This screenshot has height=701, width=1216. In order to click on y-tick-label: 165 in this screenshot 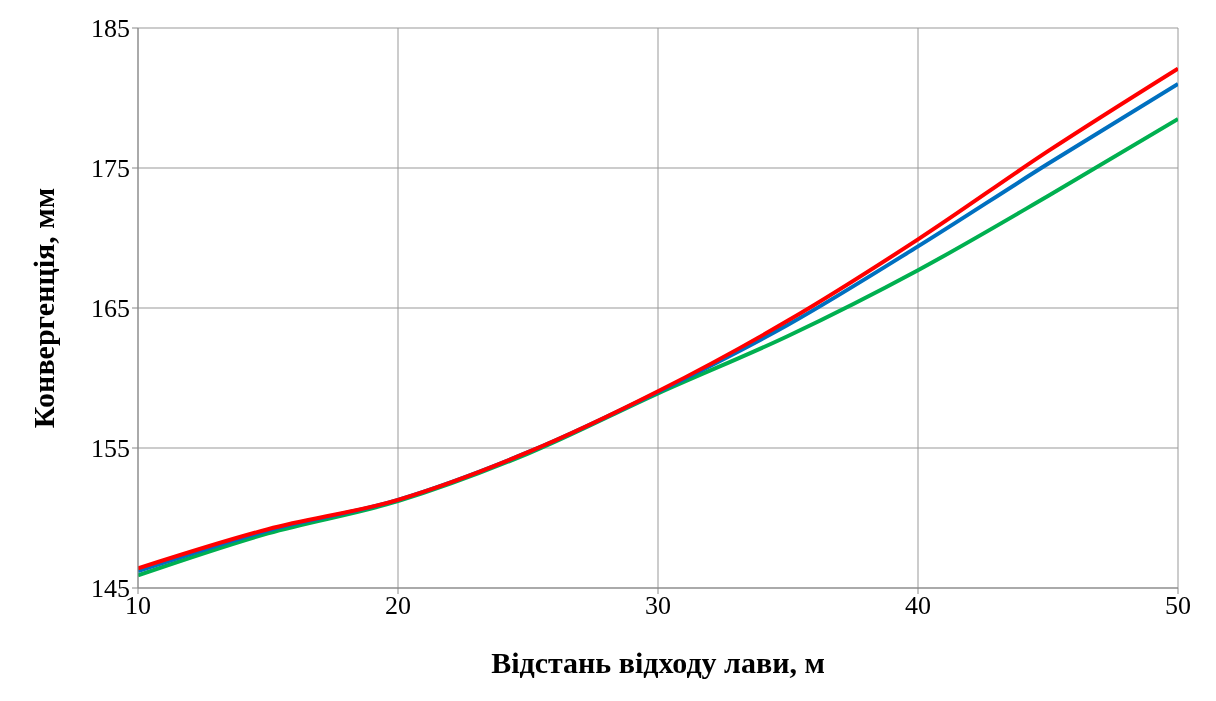, I will do `click(110, 309)`.